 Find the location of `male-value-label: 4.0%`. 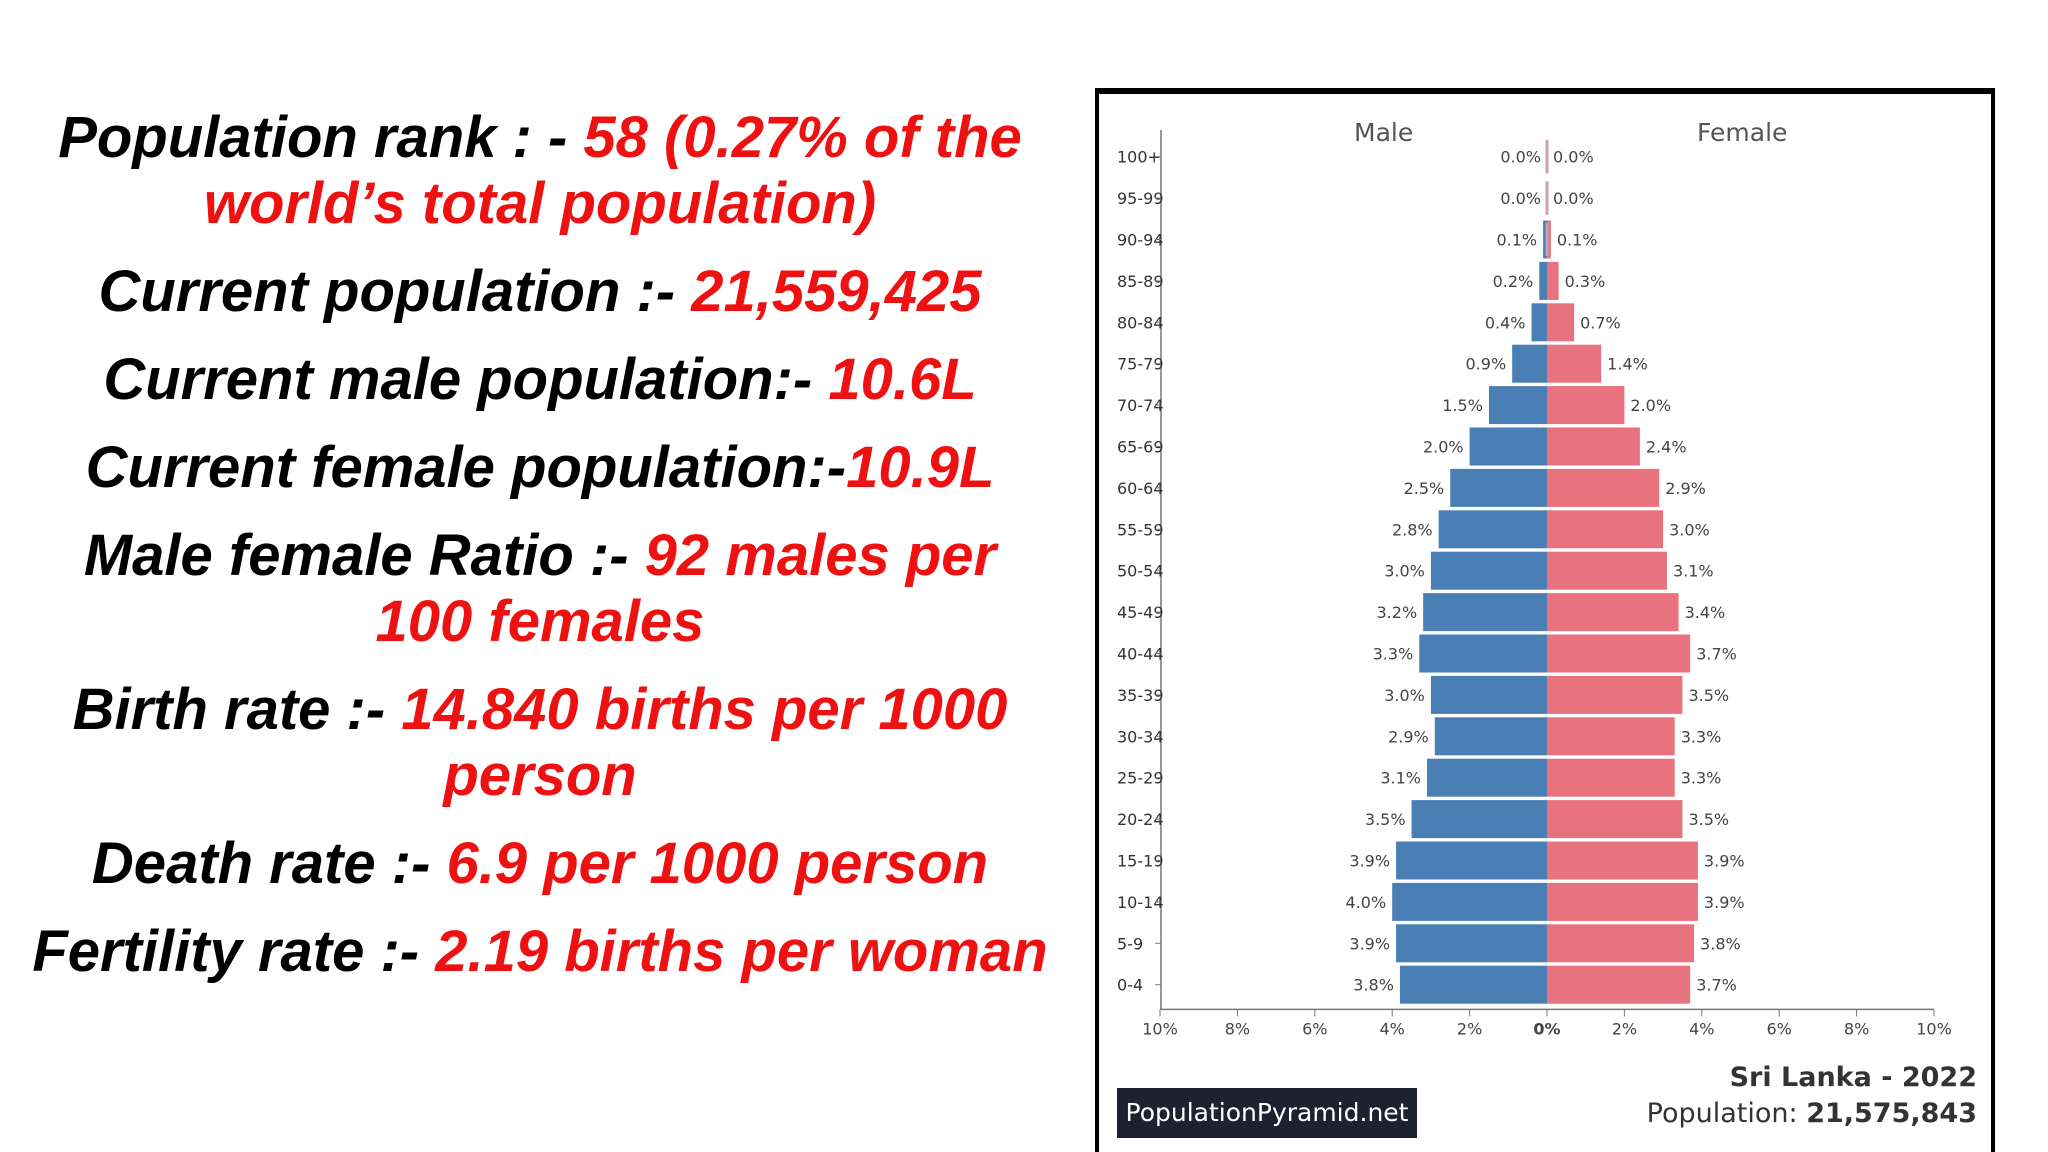

male-value-label: 4.0% is located at coordinates (1366, 902).